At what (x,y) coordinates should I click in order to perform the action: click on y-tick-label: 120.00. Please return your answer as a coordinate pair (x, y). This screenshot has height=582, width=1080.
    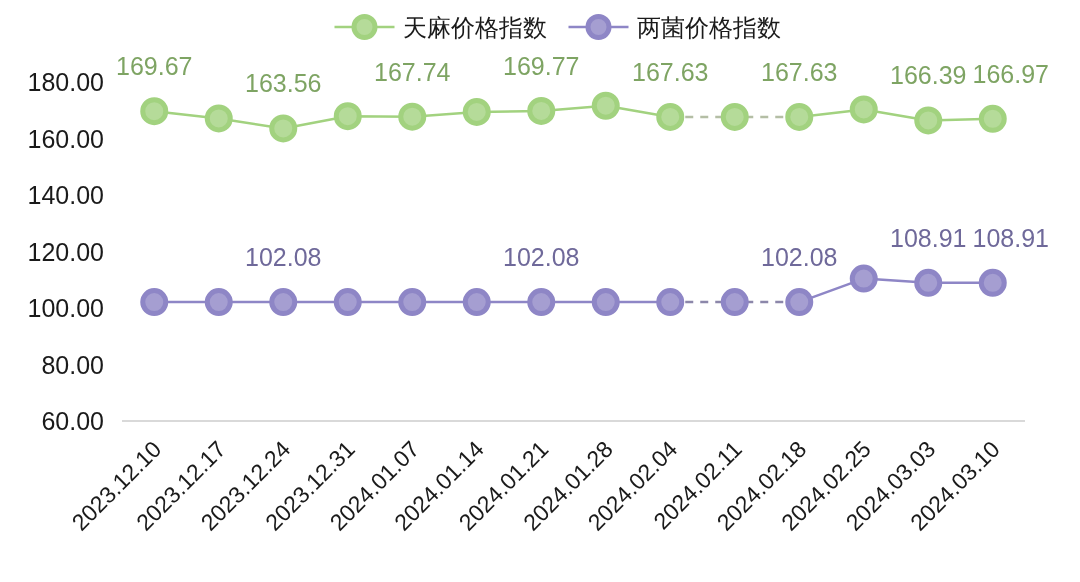
    Looking at the image, I should click on (65, 251).